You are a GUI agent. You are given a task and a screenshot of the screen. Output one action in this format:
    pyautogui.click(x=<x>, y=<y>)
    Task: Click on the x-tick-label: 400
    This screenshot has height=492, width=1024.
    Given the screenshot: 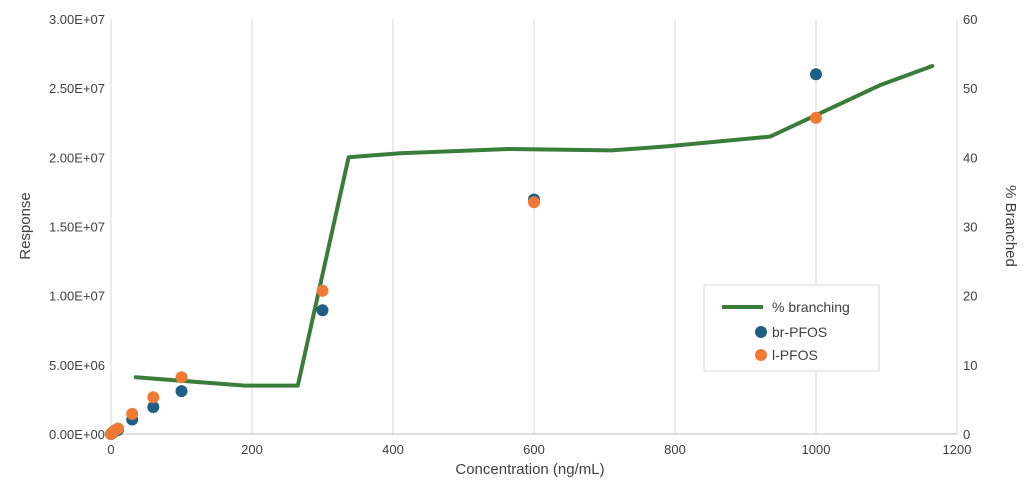 What is the action you would take?
    pyautogui.click(x=393, y=449)
    